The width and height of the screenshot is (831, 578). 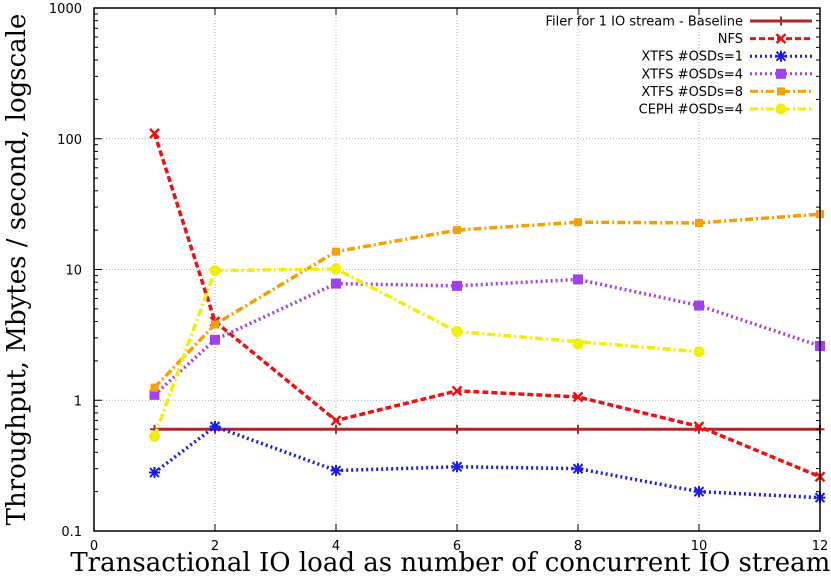 I want to click on x-tick-label: 8, so click(x=578, y=546).